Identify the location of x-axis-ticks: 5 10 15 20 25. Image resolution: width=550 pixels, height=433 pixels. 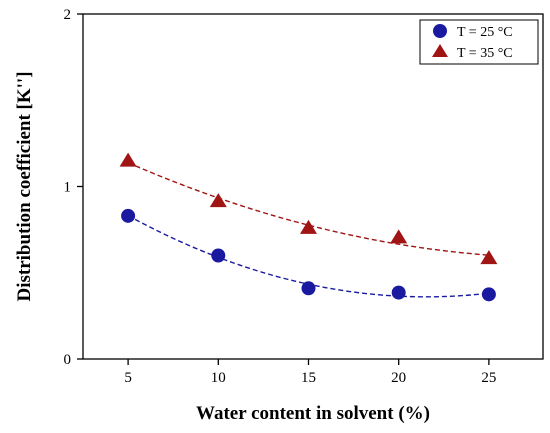
(310, 372).